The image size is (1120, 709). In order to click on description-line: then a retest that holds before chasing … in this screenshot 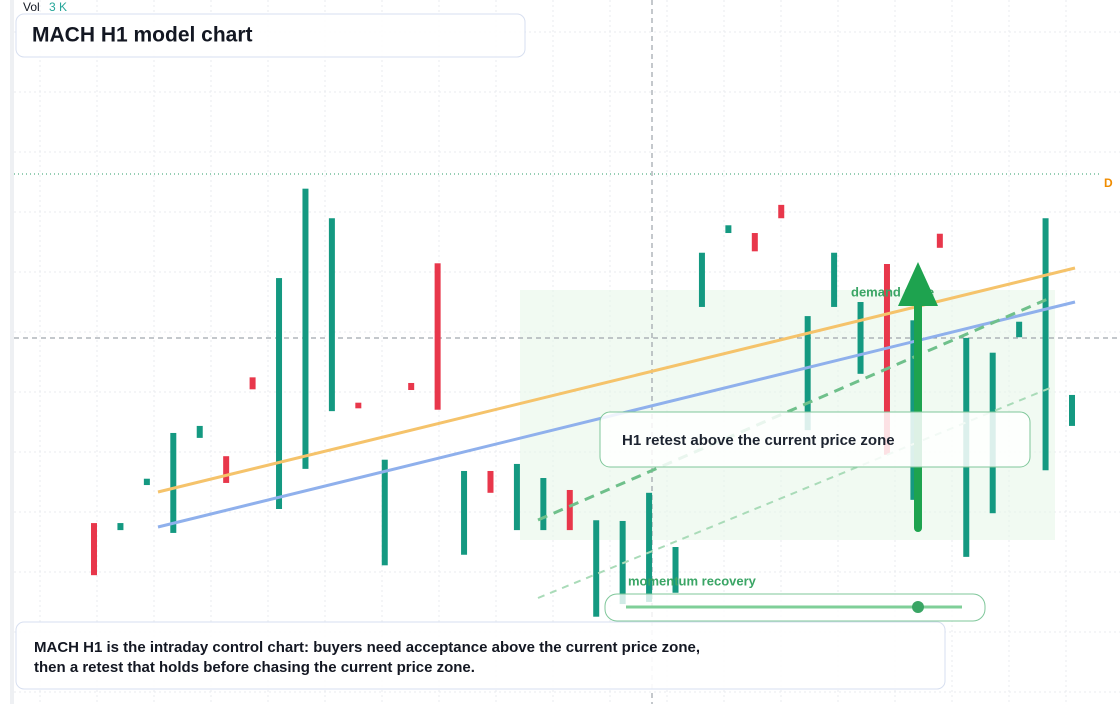, I will do `click(254, 667)`.